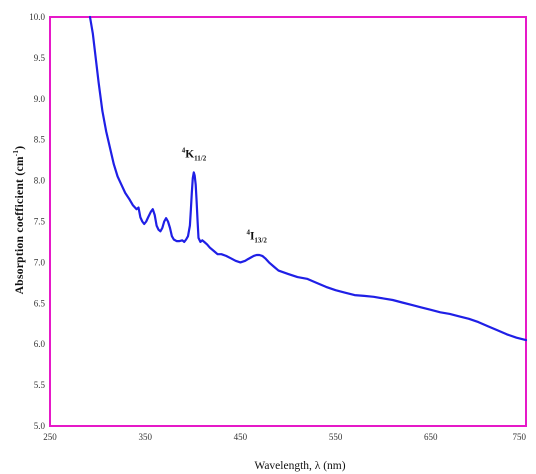 The image size is (536, 474). Describe the element at coordinates (145, 437) in the screenshot. I see `x-tick-label: 350` at that location.